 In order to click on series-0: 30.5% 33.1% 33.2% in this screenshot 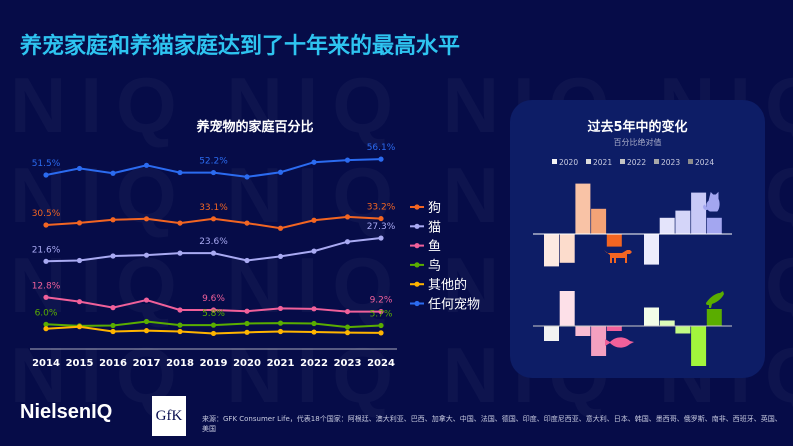, I will do `click(214, 217)`.